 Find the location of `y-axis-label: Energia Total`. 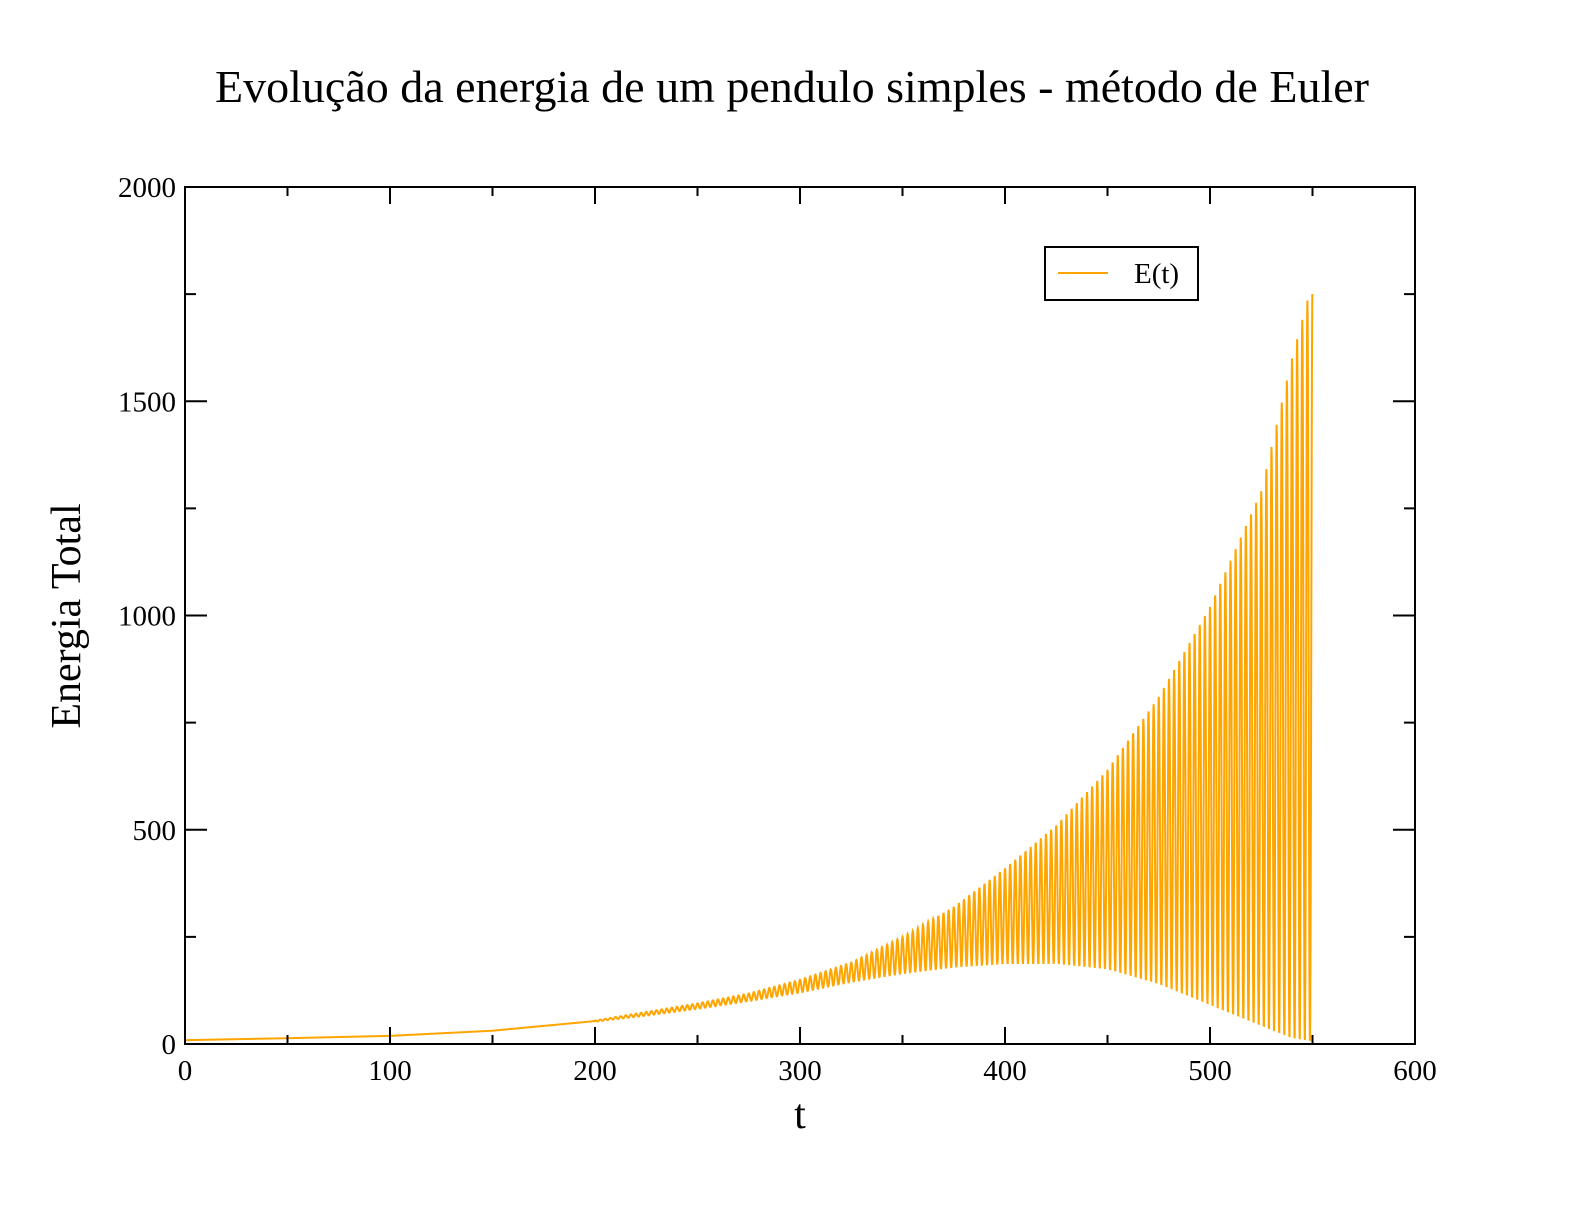

y-axis-label: Energia Total is located at coordinates (67, 615).